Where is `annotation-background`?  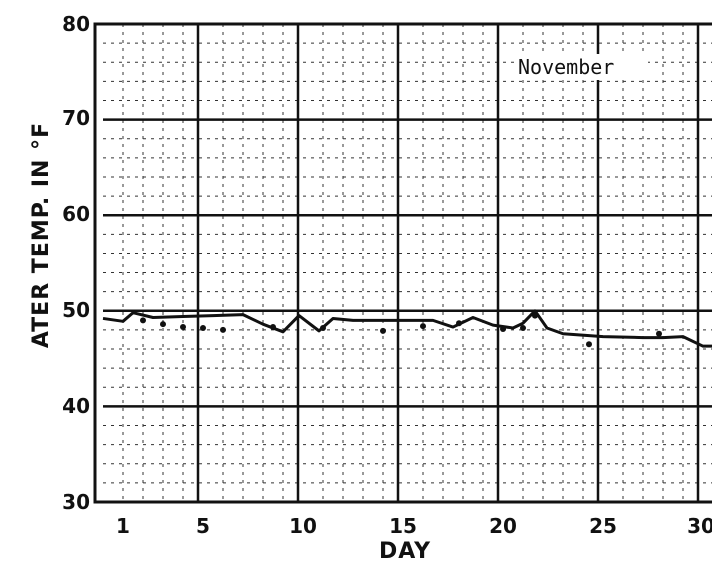
annotation-background is located at coordinates (581, 67).